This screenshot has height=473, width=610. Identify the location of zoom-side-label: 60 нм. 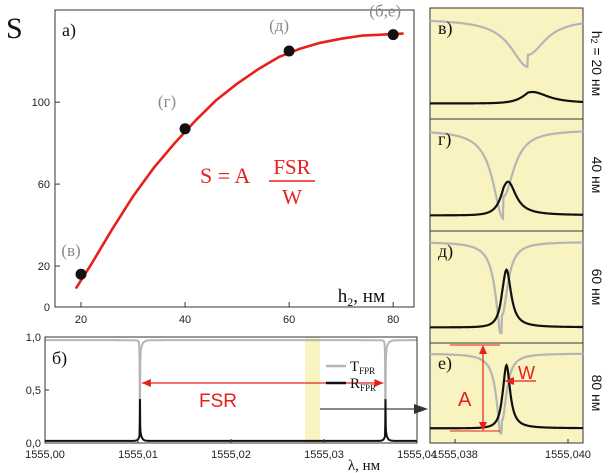
(597, 287).